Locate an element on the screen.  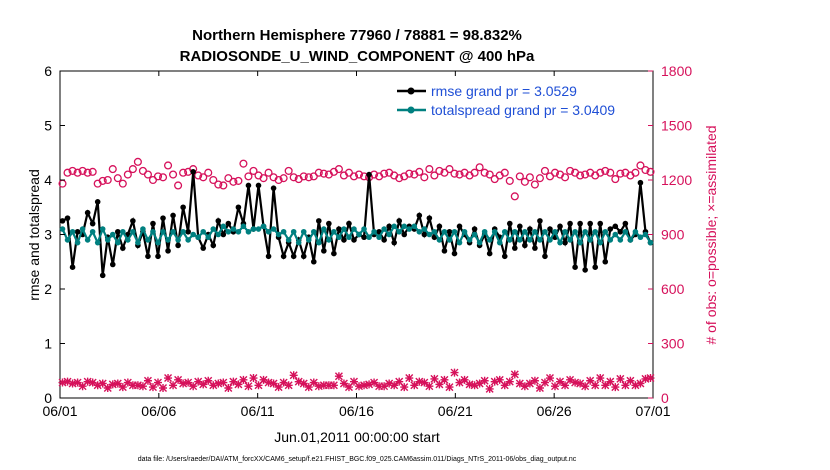
y-tick-label: 2 is located at coordinates (48, 289).